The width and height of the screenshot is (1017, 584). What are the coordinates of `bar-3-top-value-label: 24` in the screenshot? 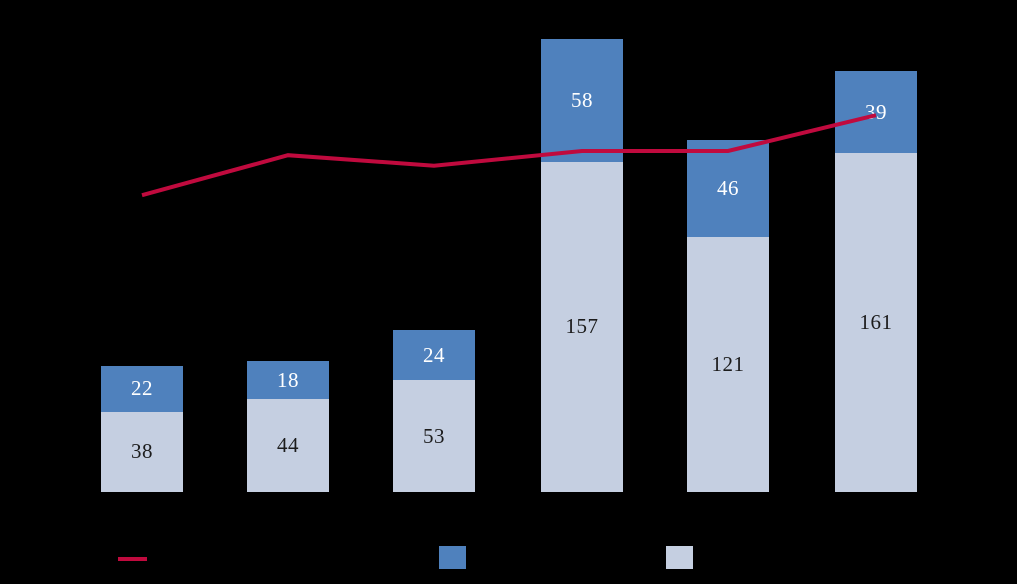 It's located at (434, 354).